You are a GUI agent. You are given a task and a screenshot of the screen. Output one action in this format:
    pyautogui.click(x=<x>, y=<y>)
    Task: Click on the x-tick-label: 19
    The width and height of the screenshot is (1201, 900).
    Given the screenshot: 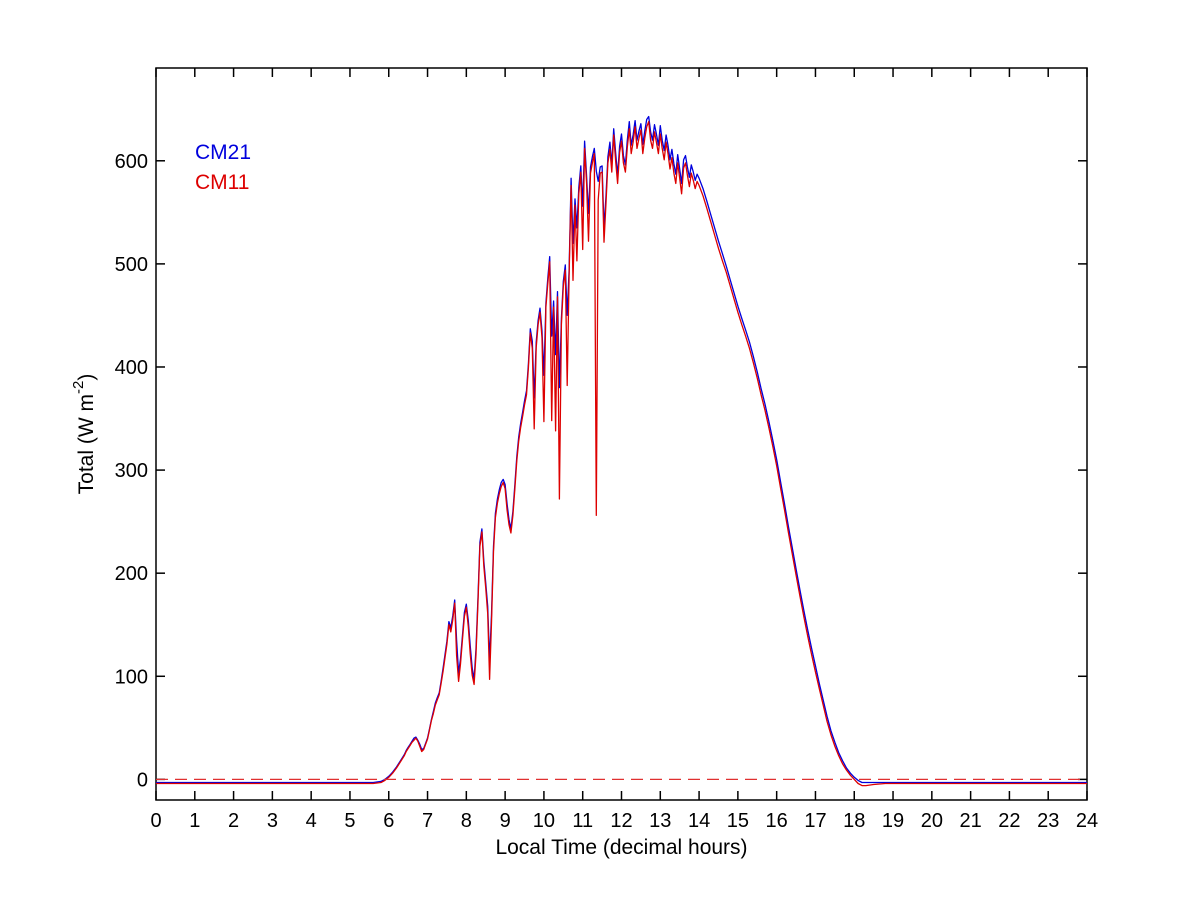 What is the action you would take?
    pyautogui.click(x=893, y=821)
    